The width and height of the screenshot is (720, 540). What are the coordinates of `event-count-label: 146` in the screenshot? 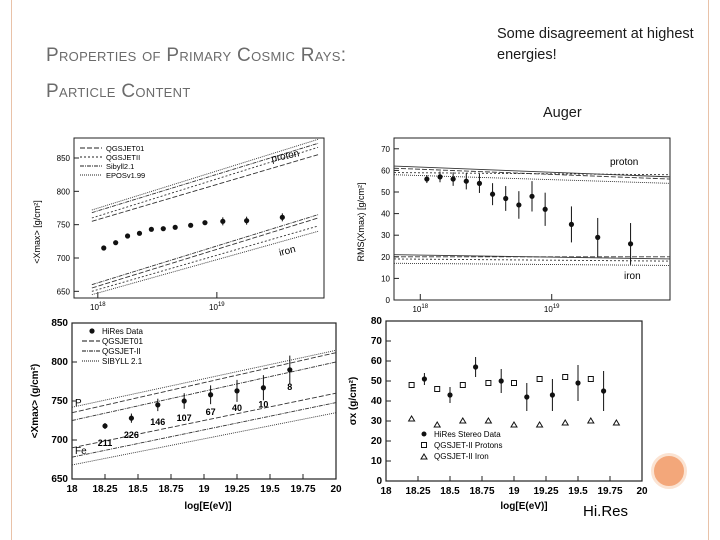 It's located at (157, 422).